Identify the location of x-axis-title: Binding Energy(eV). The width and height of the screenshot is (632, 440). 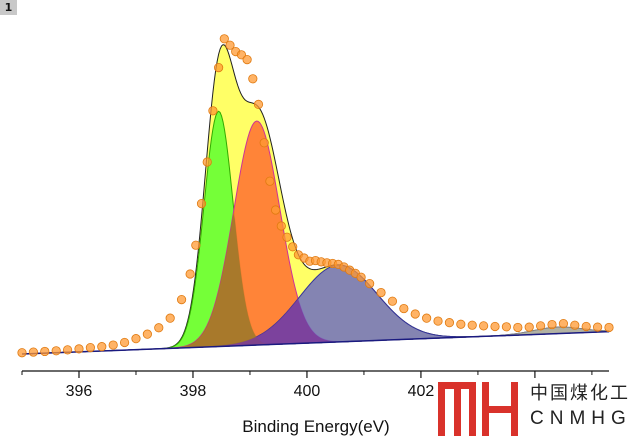
(315, 426).